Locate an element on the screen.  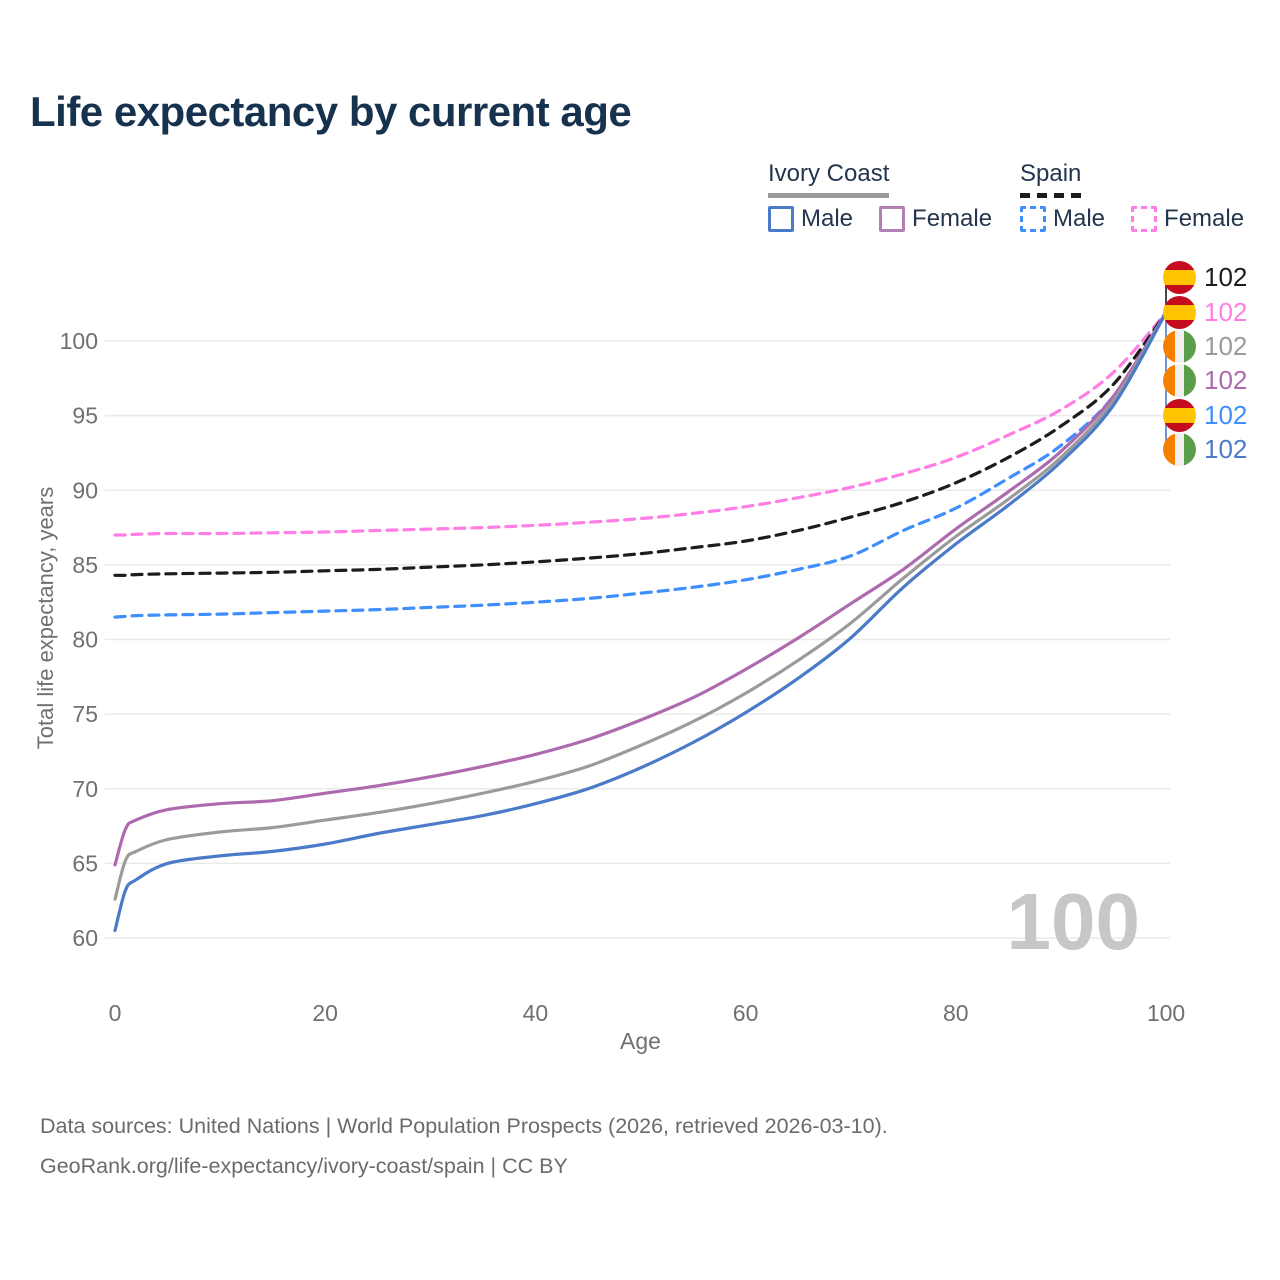
legend-item-spain-male: Male is located at coordinates (1062, 219).